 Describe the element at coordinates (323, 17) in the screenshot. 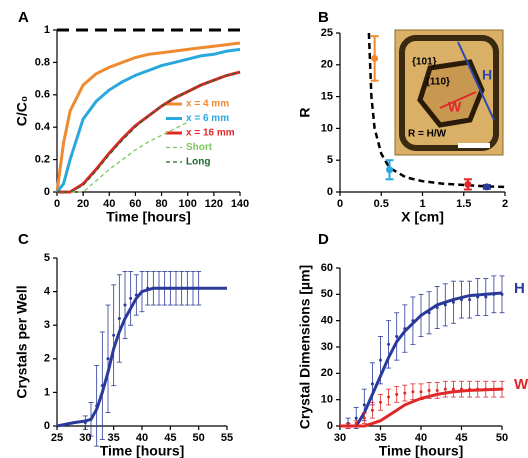

I see `panel-label: B` at that location.